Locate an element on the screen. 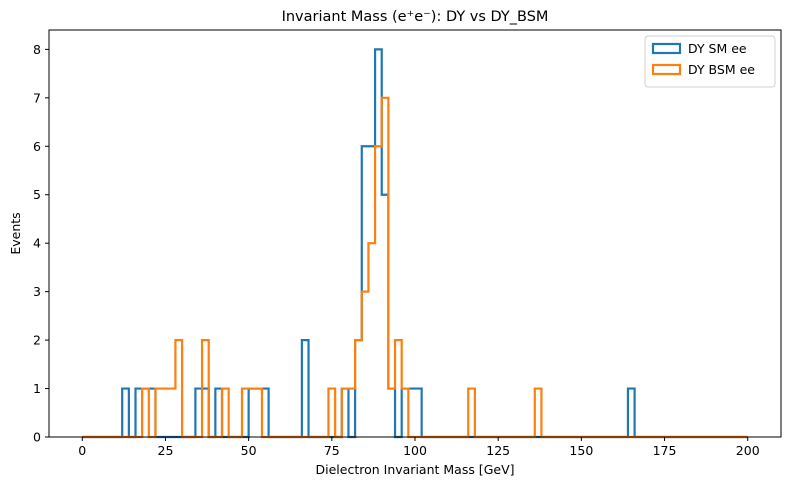 This screenshot has width=790, height=490. y-tick-label: 7 is located at coordinates (37, 97).